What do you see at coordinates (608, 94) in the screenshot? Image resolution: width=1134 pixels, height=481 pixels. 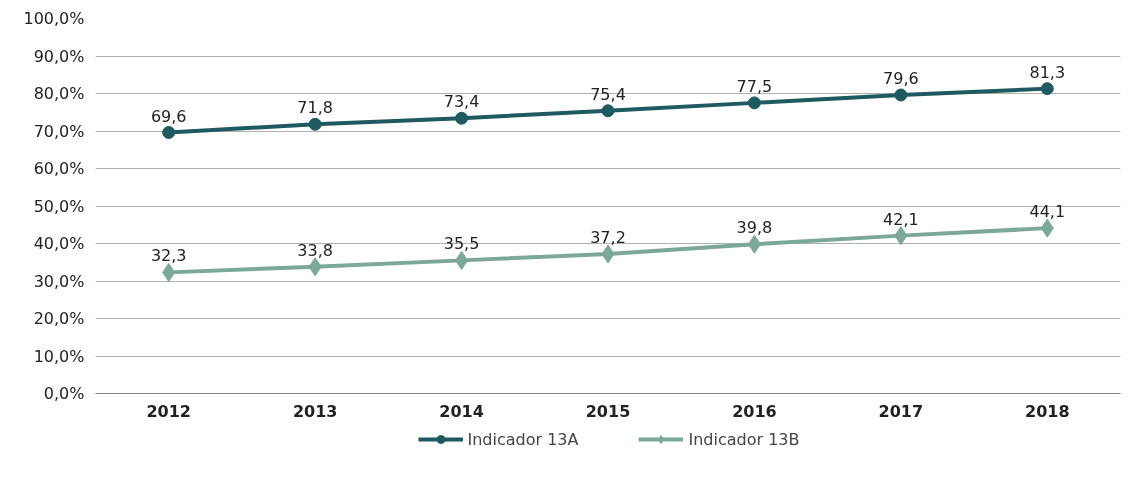 I see `data-label: 75,4` at bounding box center [608, 94].